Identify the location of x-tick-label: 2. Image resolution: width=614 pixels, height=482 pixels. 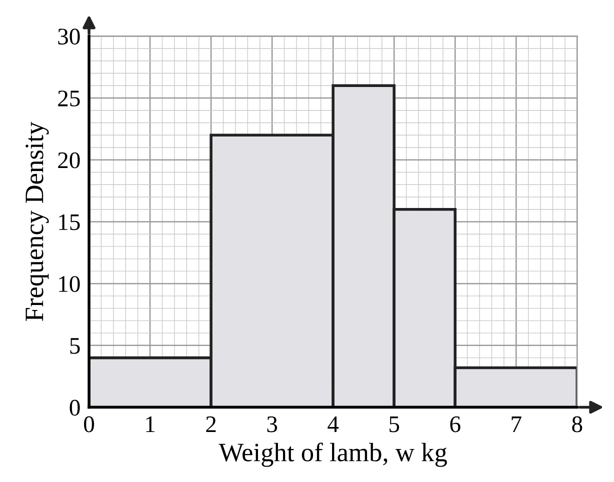
(211, 424).